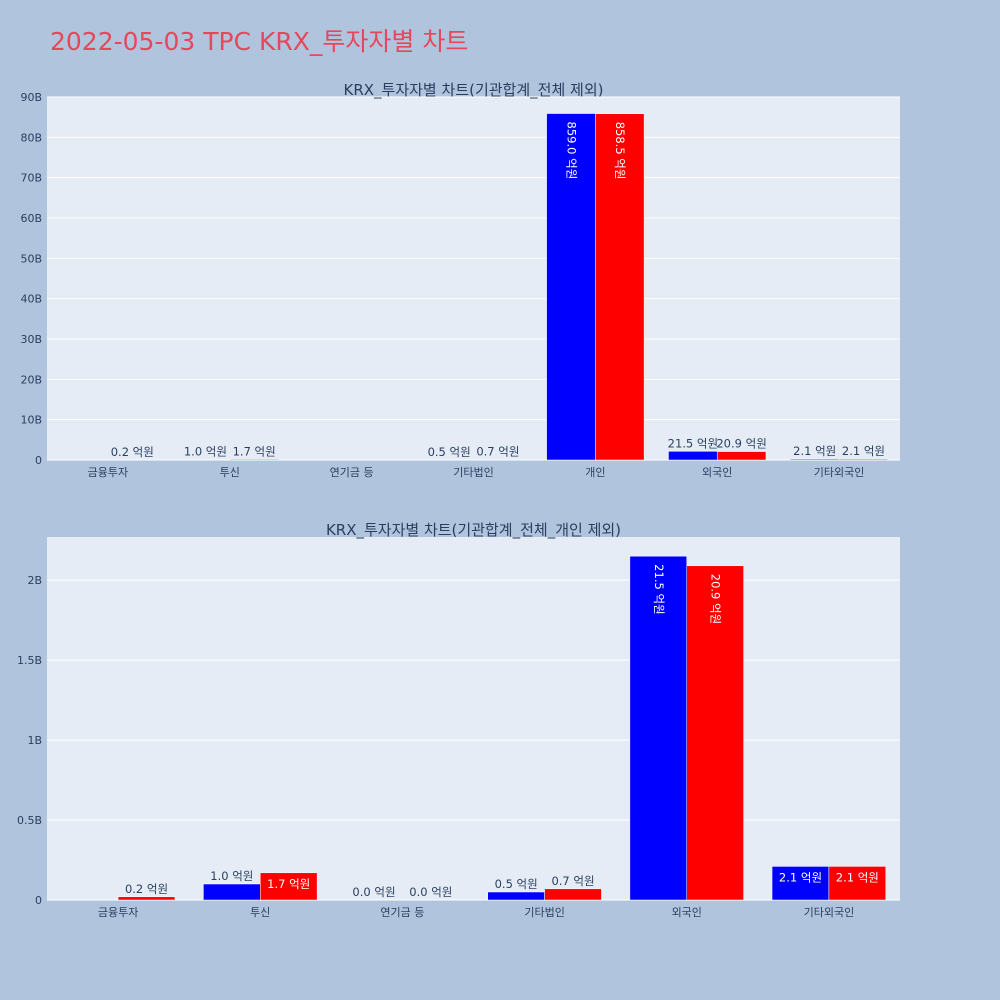  What do you see at coordinates (29, 820) in the screenshot?
I see `y-tick-label: 0.5B` at bounding box center [29, 820].